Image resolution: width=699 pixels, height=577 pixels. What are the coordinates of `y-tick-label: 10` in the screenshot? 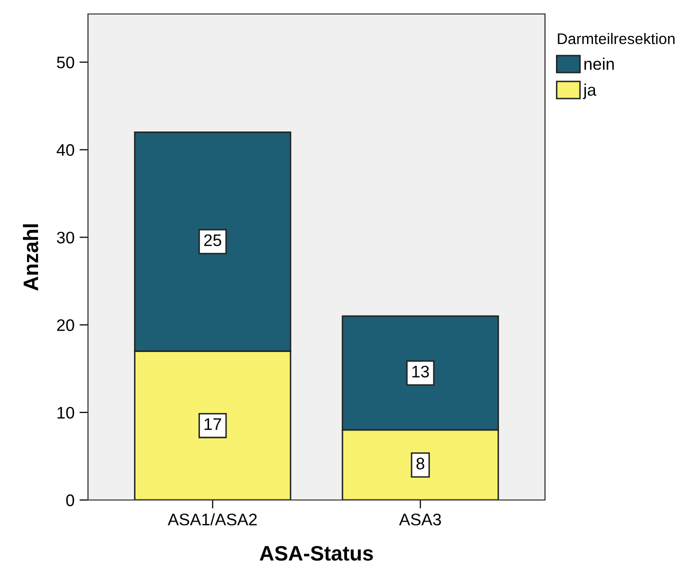 It's located at (66, 412).